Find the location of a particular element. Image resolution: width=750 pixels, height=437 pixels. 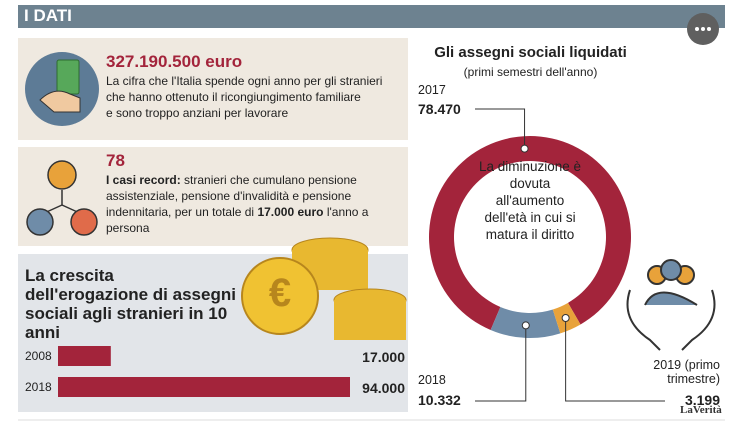

donut-value: 3.199 is located at coordinates (702, 400).